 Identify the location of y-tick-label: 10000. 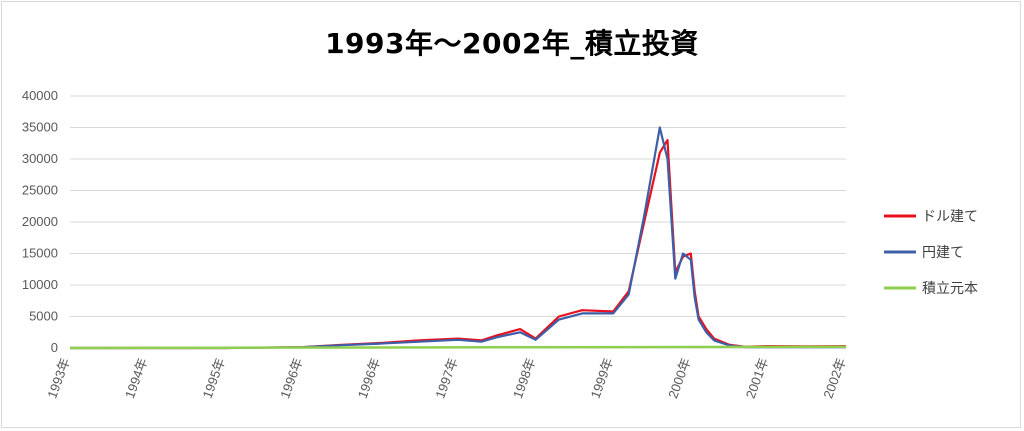
(40, 284).